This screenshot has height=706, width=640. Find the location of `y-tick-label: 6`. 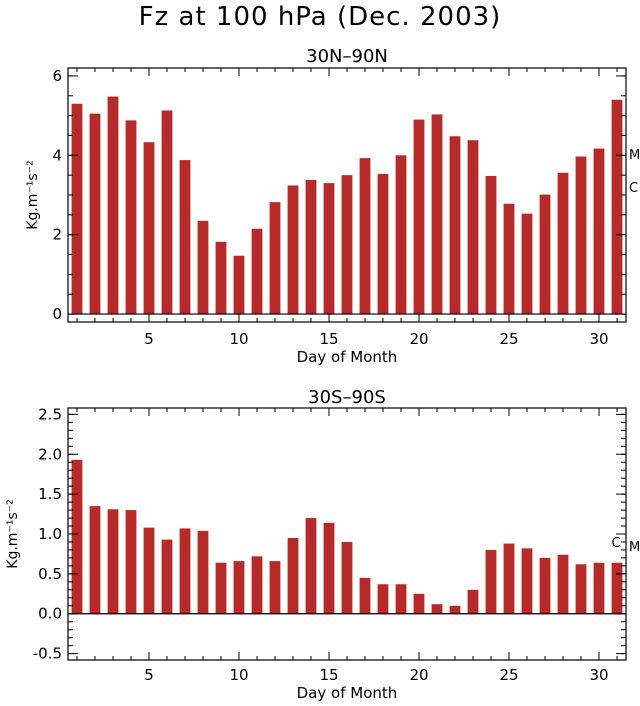

y-tick-label: 6 is located at coordinates (57, 76).